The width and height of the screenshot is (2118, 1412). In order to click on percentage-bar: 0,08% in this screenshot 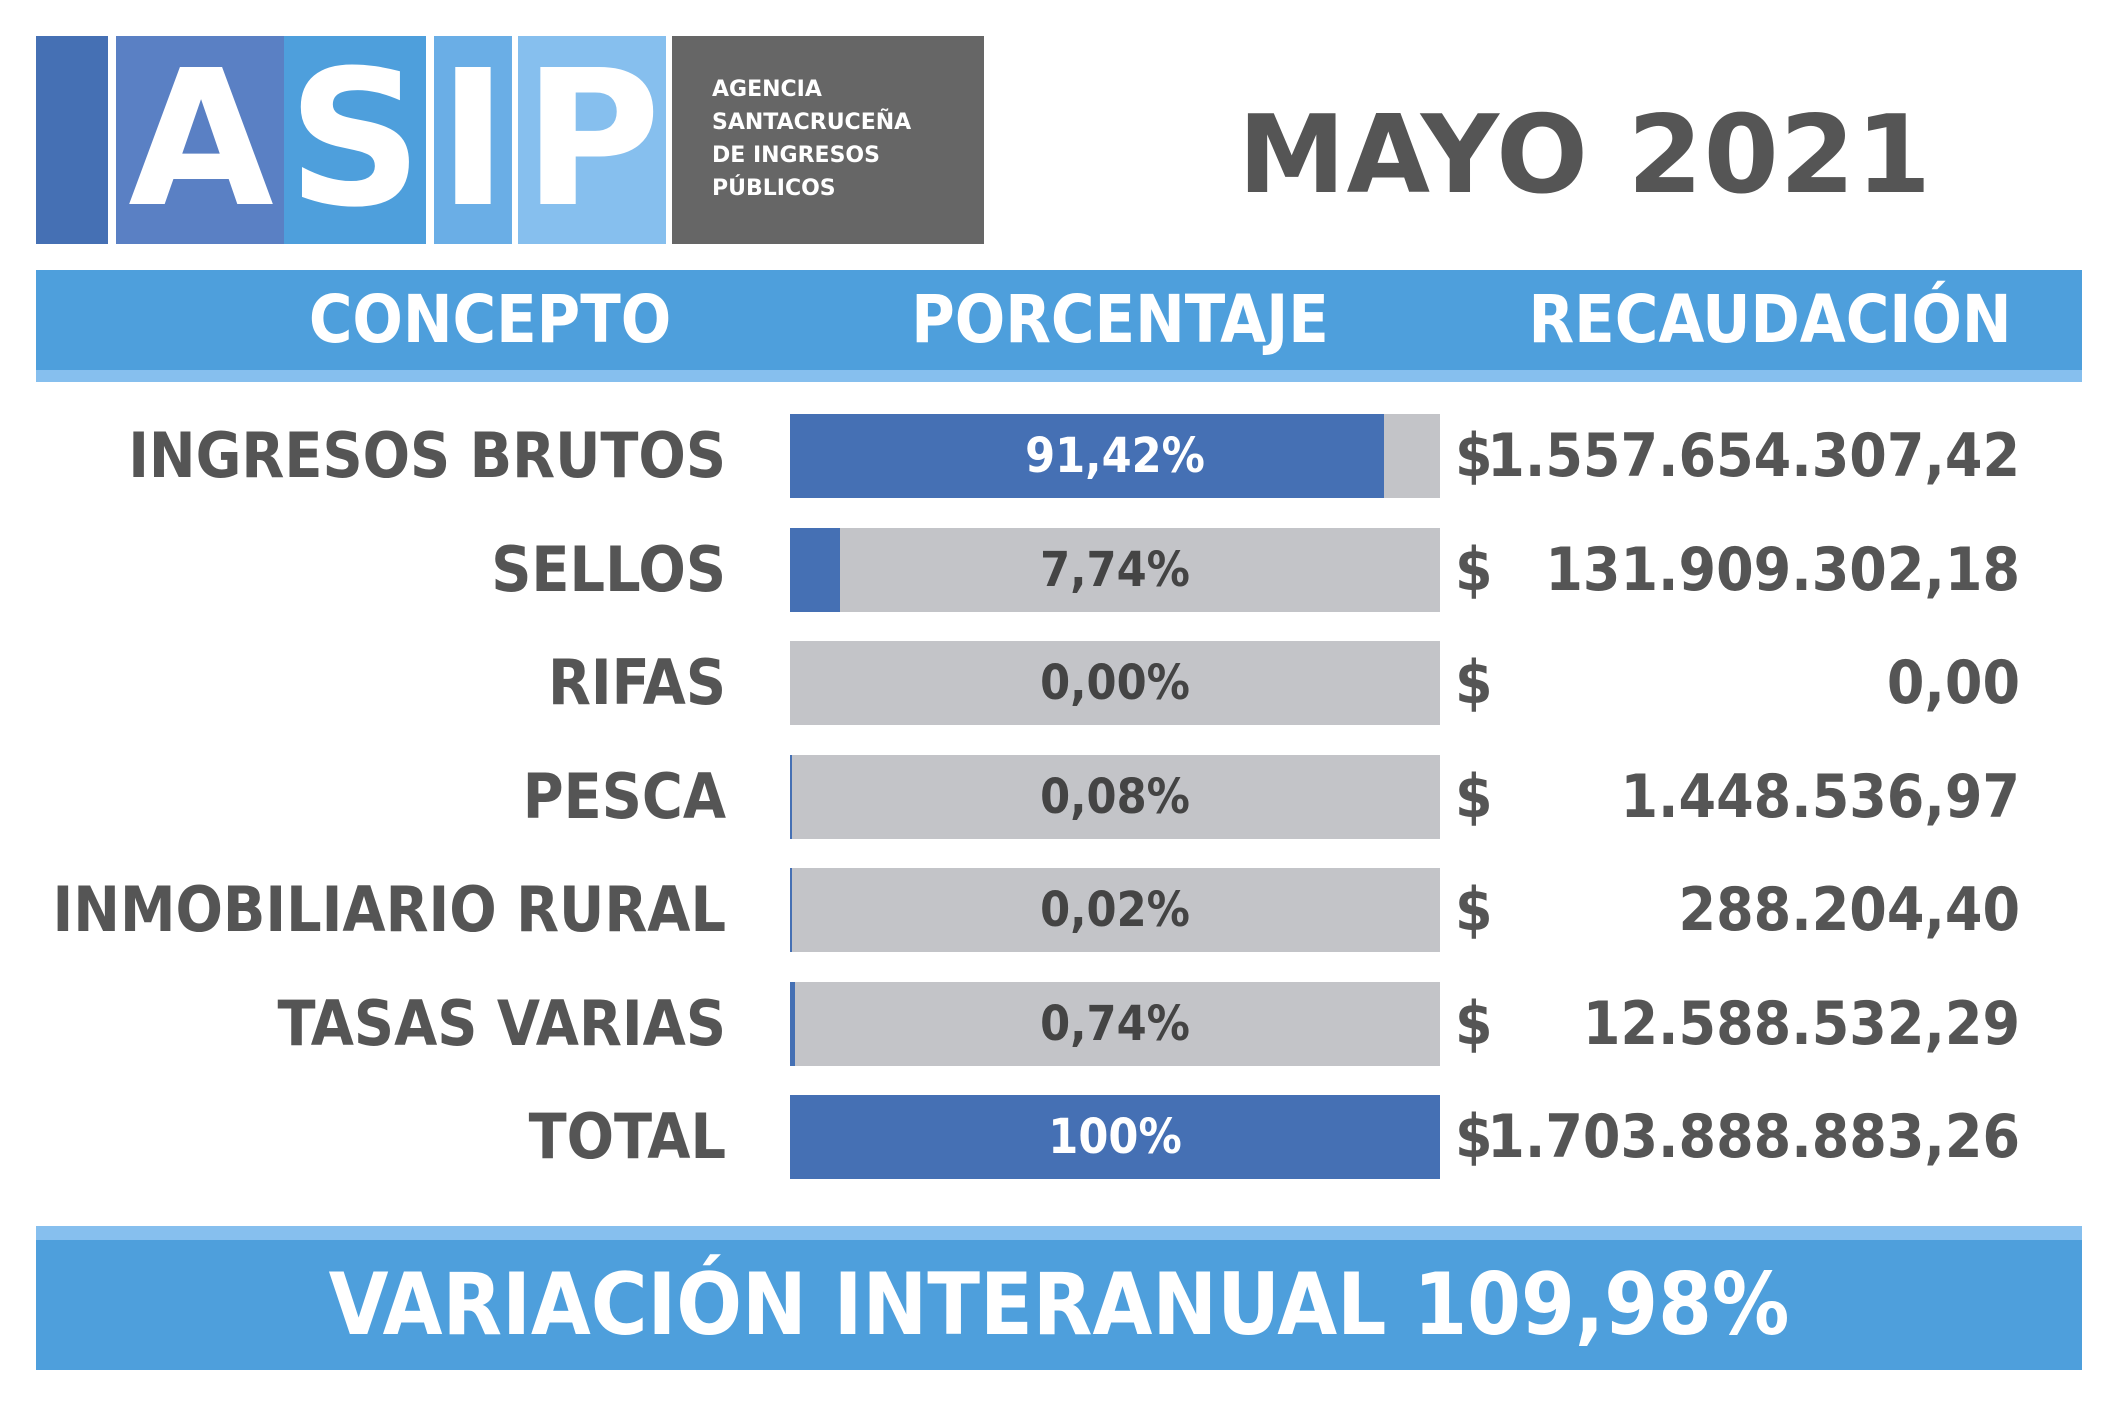, I will do `click(1115, 797)`.